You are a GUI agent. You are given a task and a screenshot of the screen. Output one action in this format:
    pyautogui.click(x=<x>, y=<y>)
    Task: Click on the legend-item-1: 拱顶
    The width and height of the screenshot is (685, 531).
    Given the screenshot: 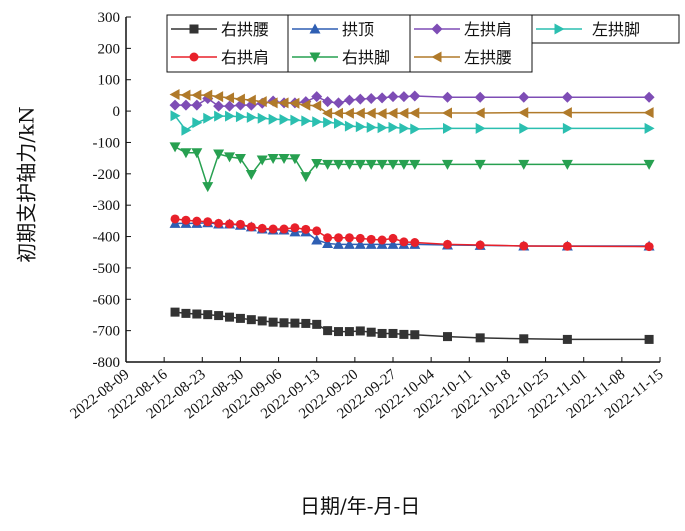 What is the action you would take?
    pyautogui.click(x=333, y=29)
    